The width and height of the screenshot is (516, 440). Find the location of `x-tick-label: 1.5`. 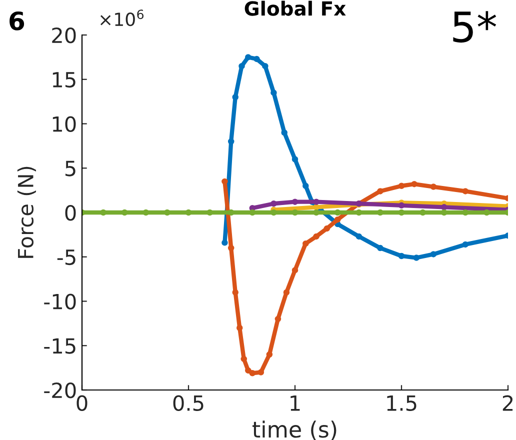

x-tick-label: 1.5 is located at coordinates (401, 403).